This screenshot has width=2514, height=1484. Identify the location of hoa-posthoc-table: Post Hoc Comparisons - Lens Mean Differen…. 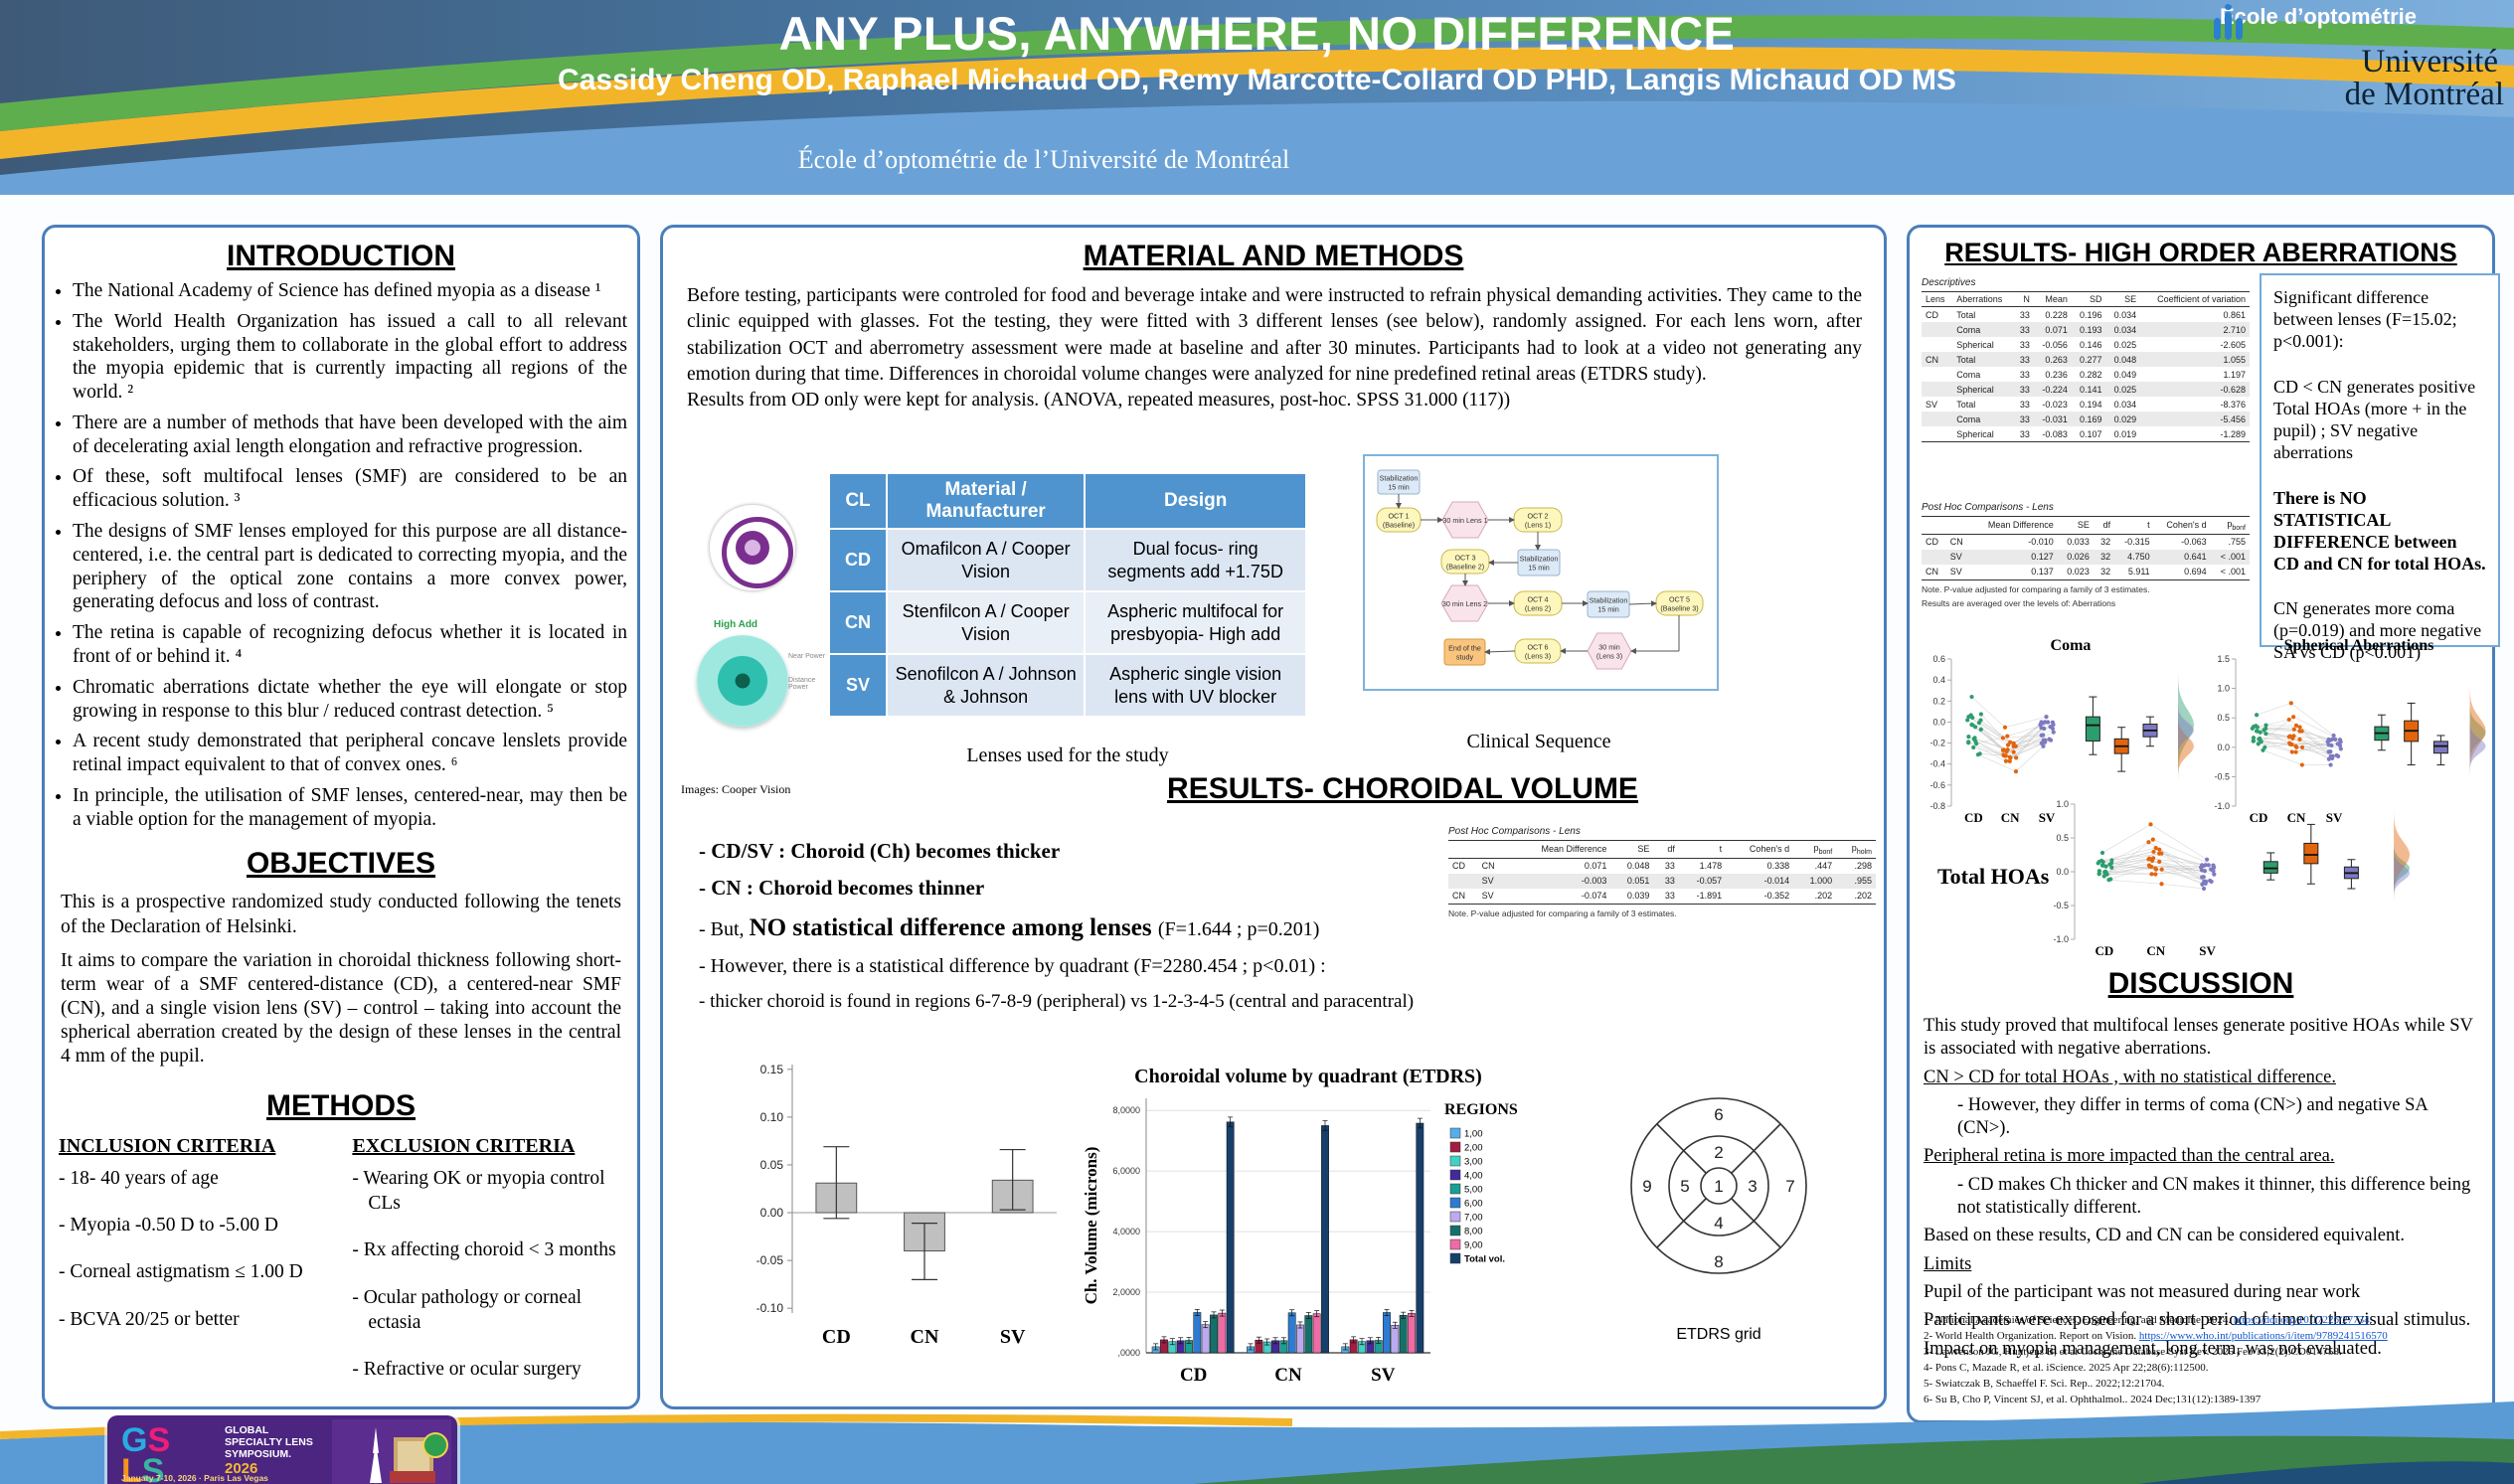
(2086, 555).